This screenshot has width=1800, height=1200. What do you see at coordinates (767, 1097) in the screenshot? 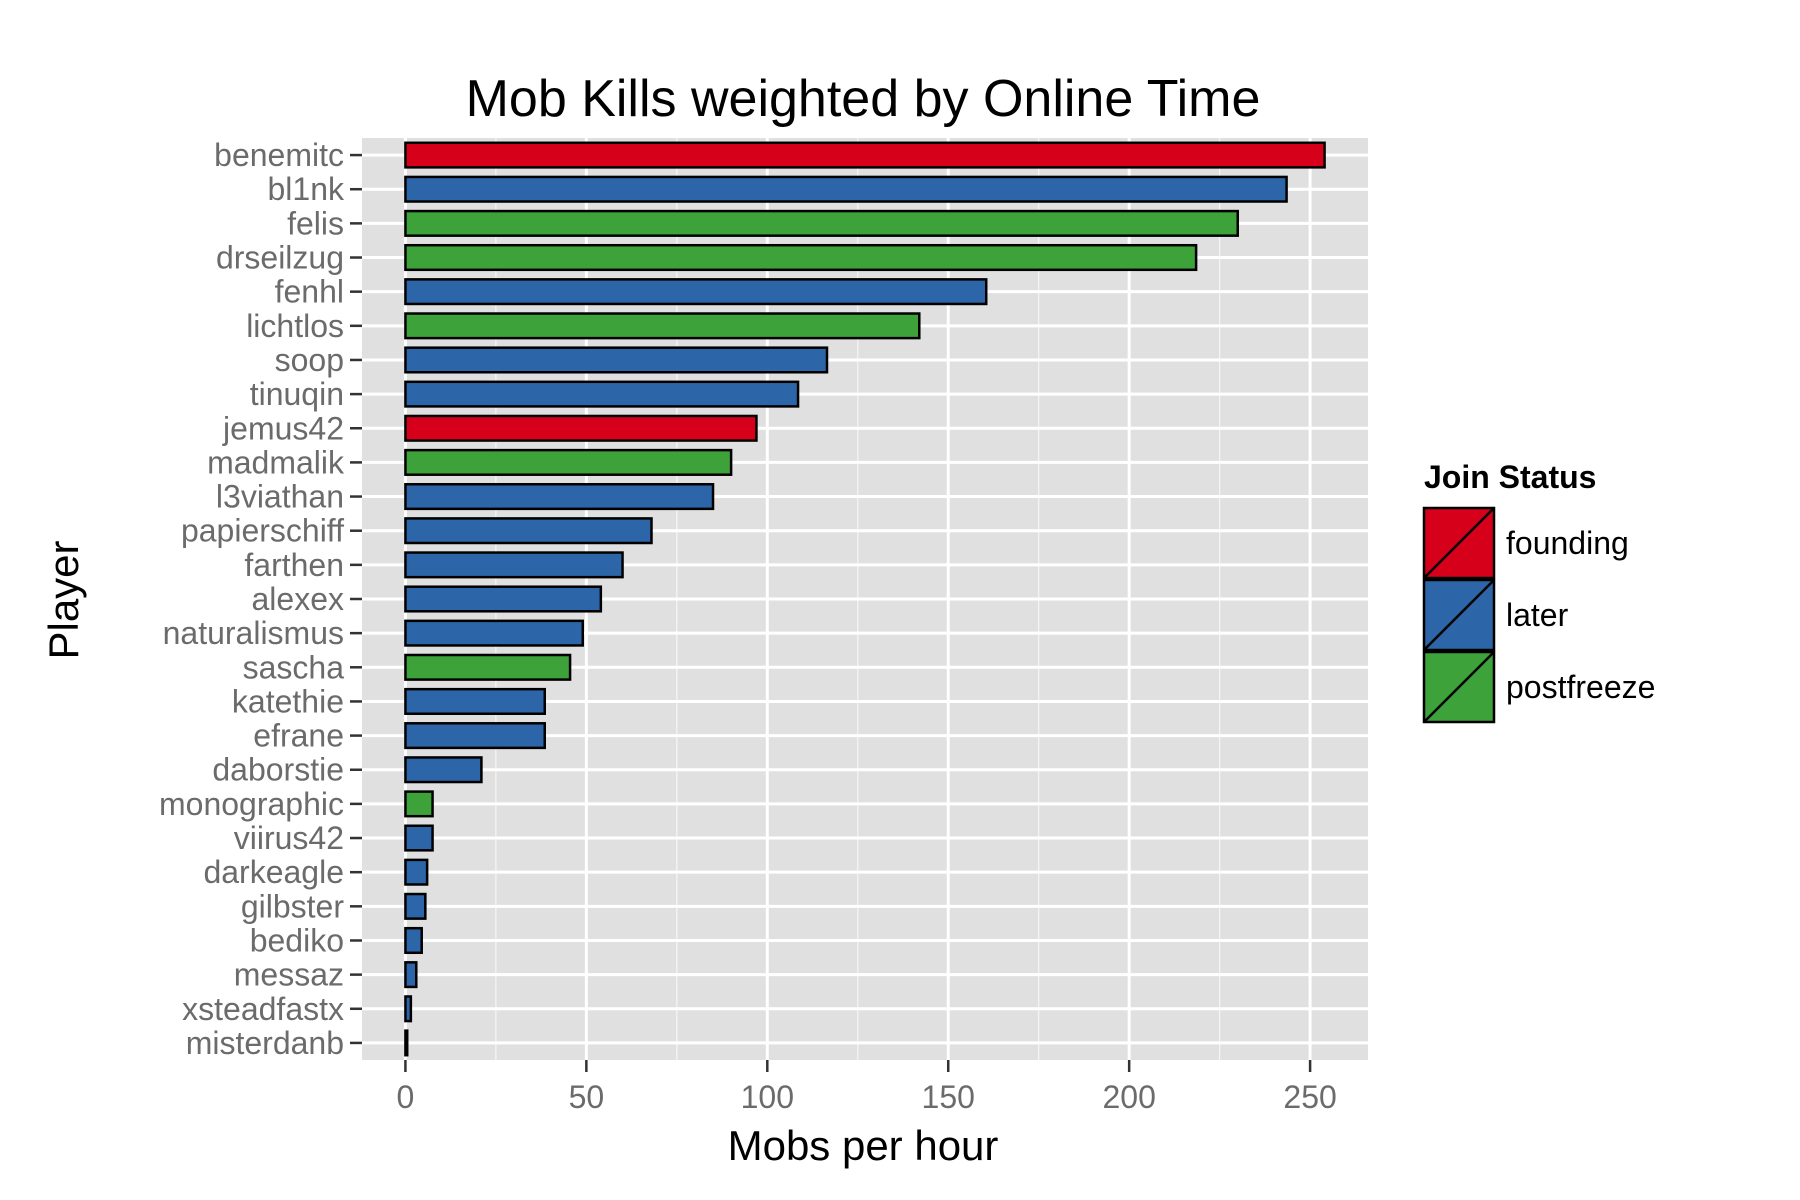
I see `x-tick-label: 100` at bounding box center [767, 1097].